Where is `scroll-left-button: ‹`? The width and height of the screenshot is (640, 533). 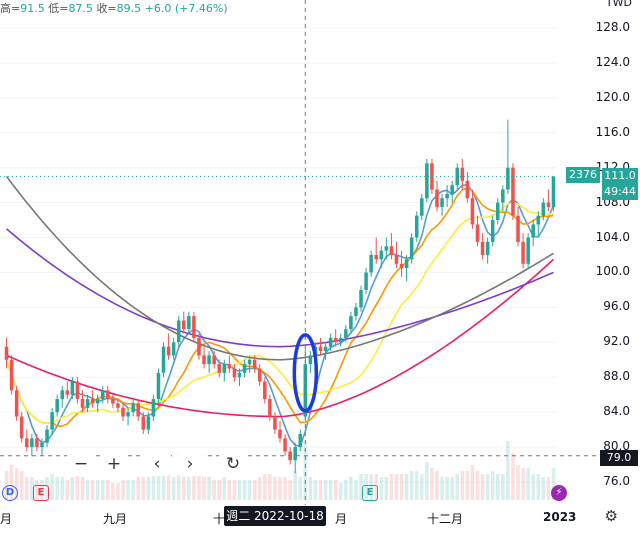
scroll-left-button: ‹ is located at coordinates (157, 464).